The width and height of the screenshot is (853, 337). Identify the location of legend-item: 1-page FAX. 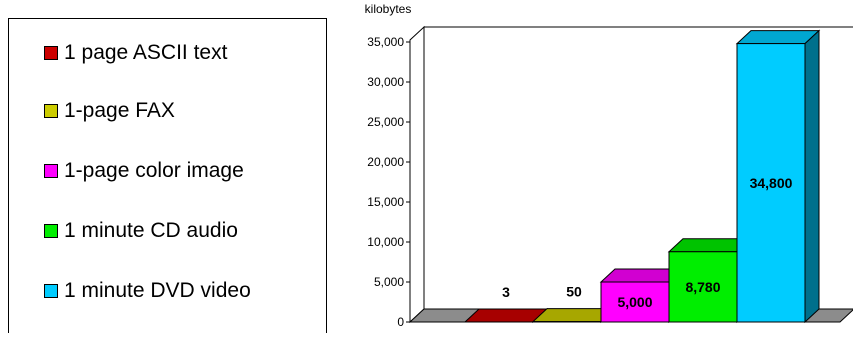
(109, 111).